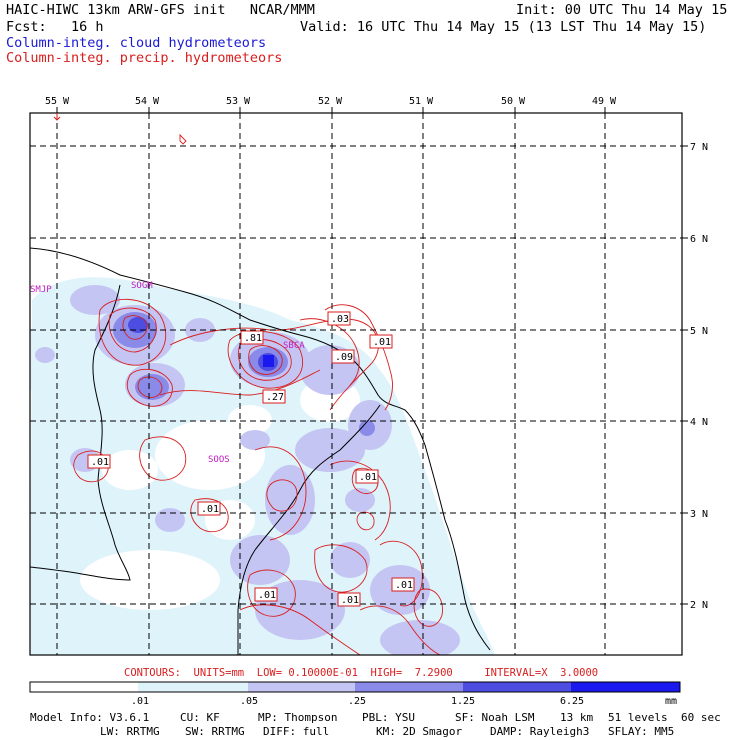 The image size is (740, 740). What do you see at coordinates (41, 290) in the screenshot?
I see `station-label: SMJP` at bounding box center [41, 290].